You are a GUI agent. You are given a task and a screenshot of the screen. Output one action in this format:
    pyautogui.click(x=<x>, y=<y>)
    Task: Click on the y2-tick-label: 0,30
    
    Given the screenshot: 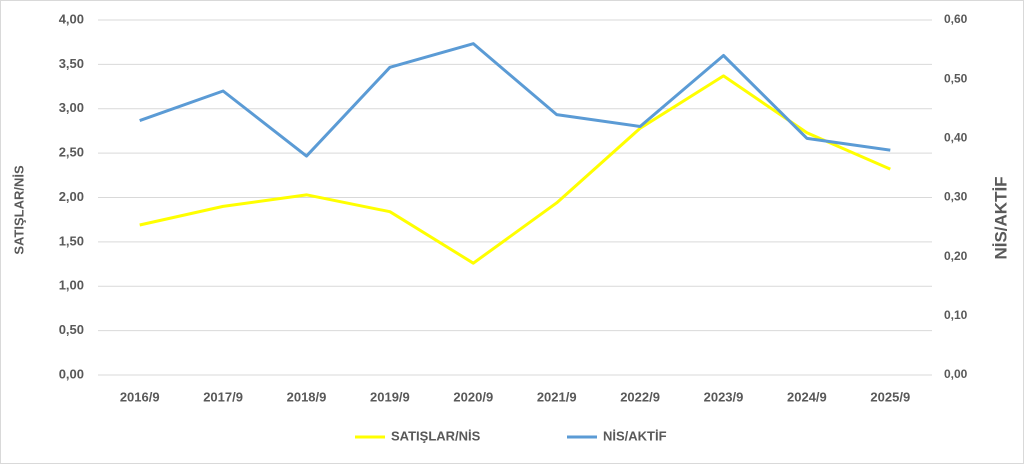 What is the action you would take?
    pyautogui.click(x=956, y=197)
    